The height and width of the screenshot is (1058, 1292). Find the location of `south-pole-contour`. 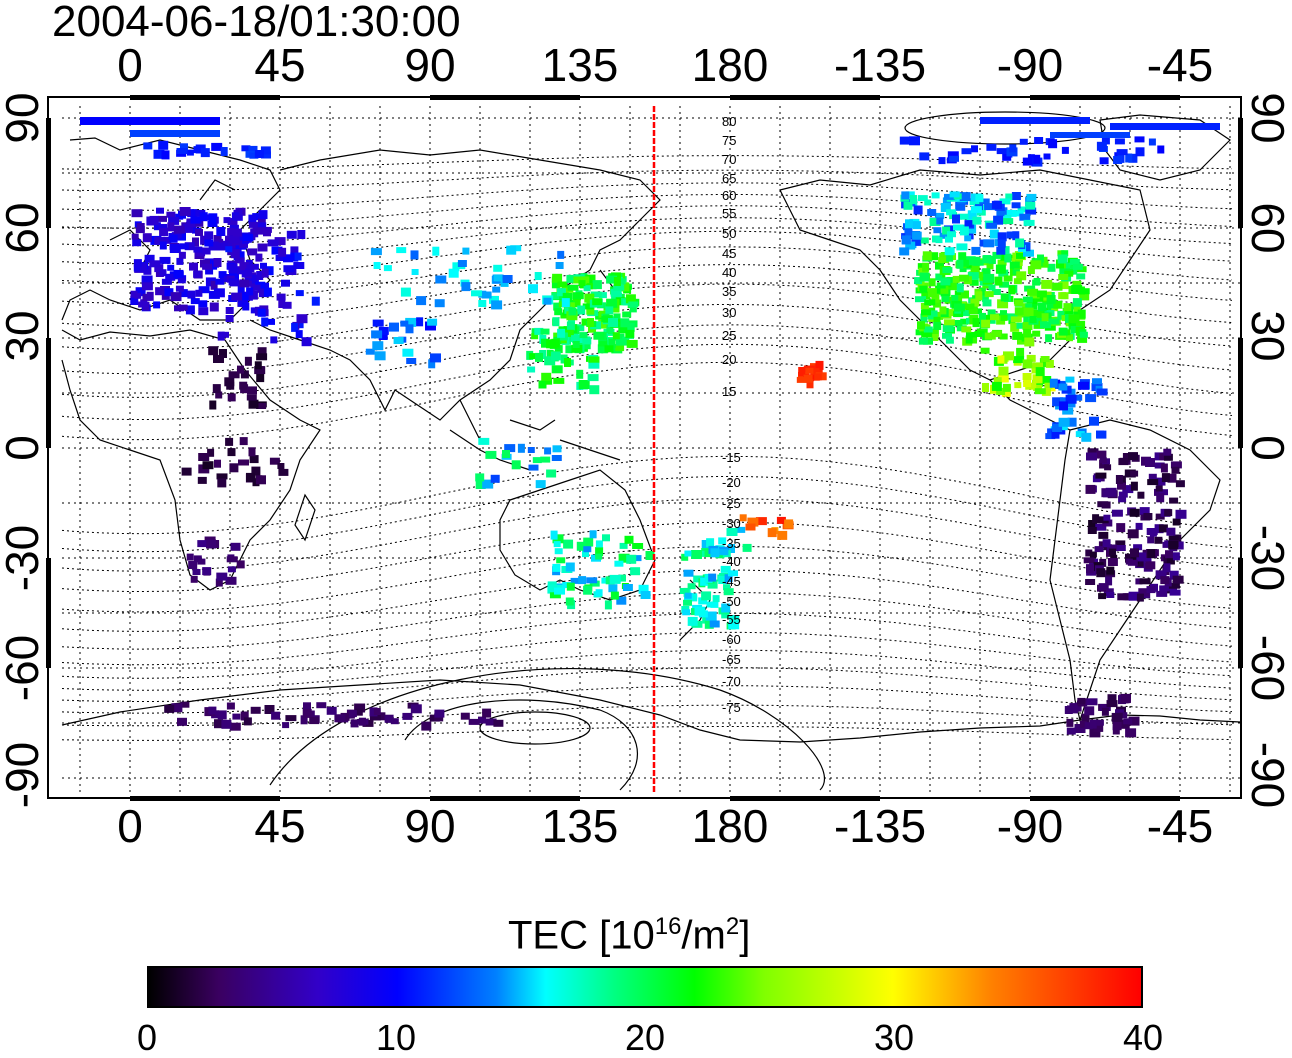

south-pole-contour is located at coordinates (535, 728).